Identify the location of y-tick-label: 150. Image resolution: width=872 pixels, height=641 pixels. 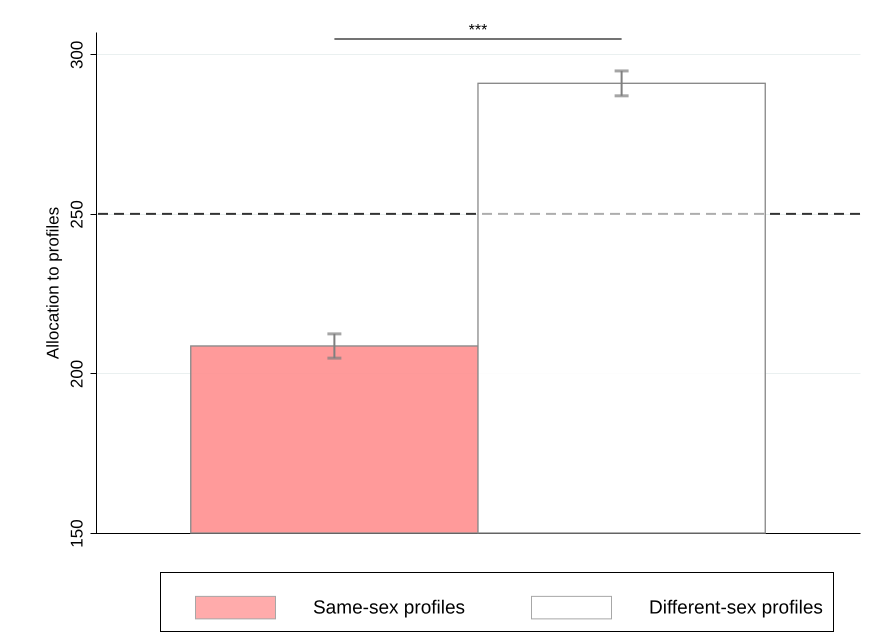
(77, 533).